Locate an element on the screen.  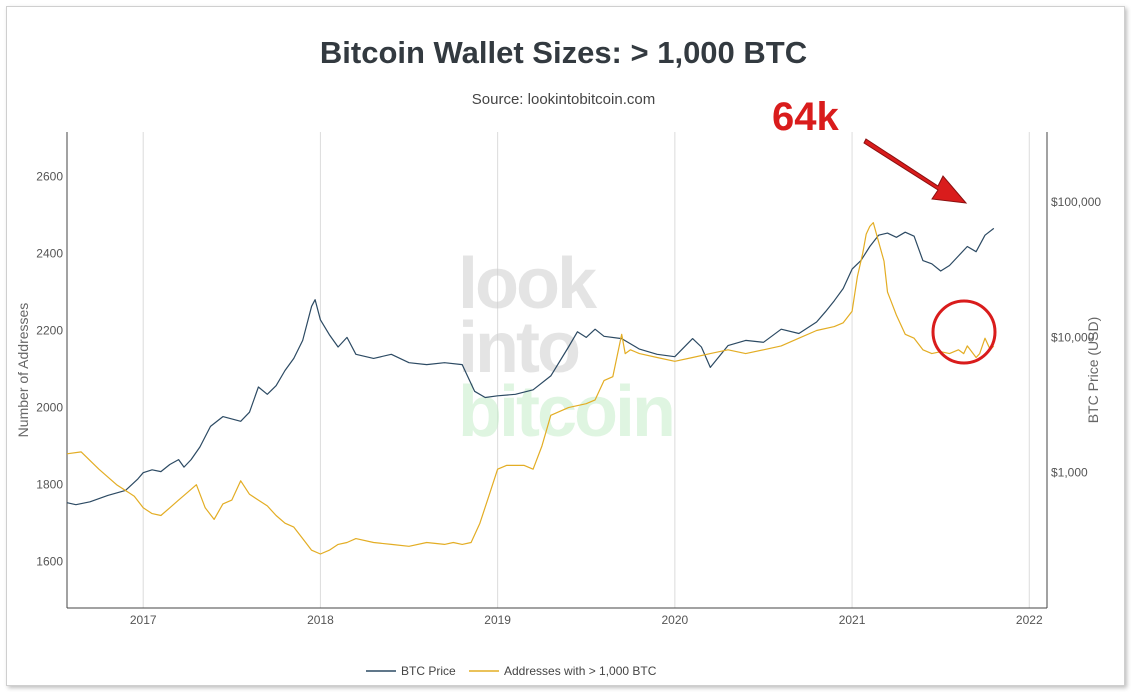
x-tick-label: 2019 is located at coordinates (497, 620).